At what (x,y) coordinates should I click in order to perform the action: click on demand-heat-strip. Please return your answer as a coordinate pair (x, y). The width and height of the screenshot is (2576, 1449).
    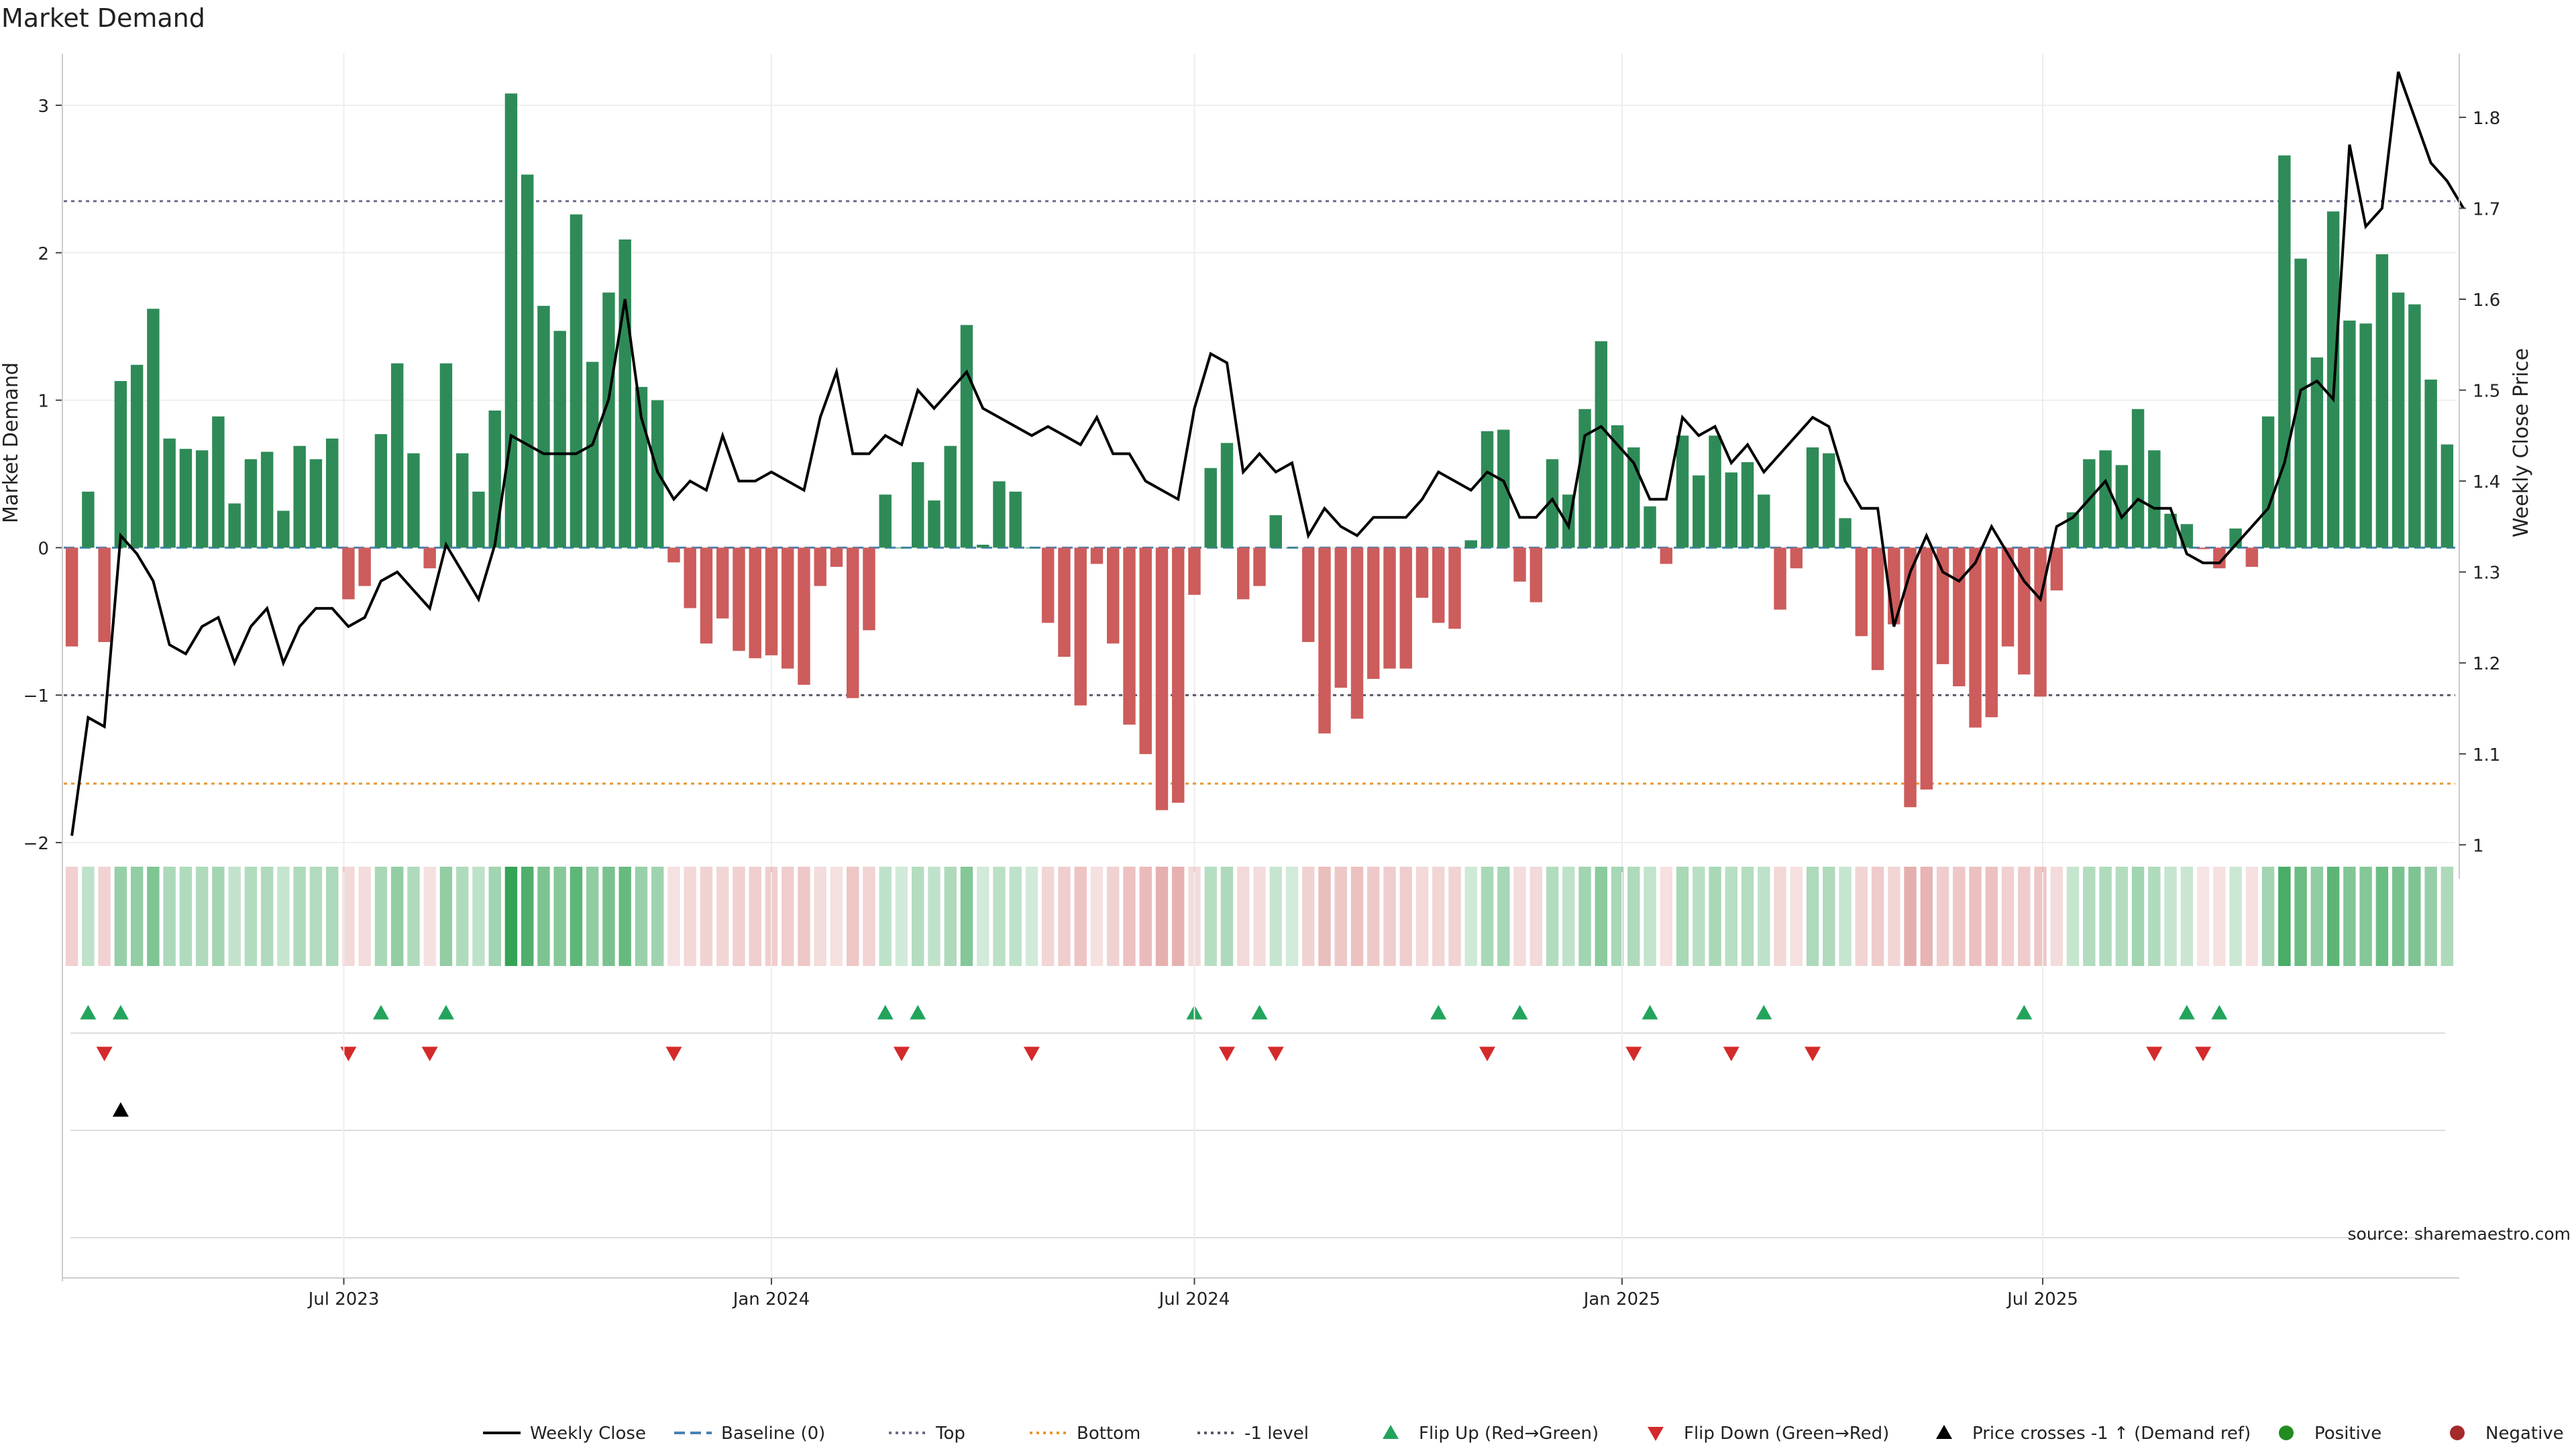
    Looking at the image, I should click on (1259, 916).